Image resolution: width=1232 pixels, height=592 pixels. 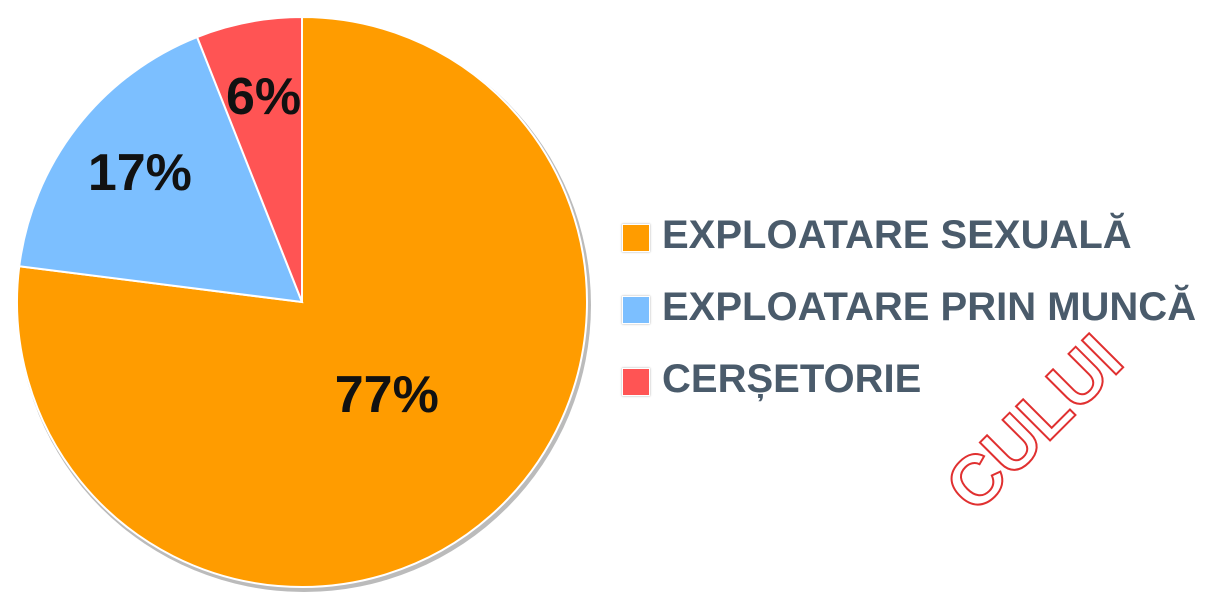 I want to click on legend-label: EXPLOATARE SEXUALĂ, so click(x=897, y=235).